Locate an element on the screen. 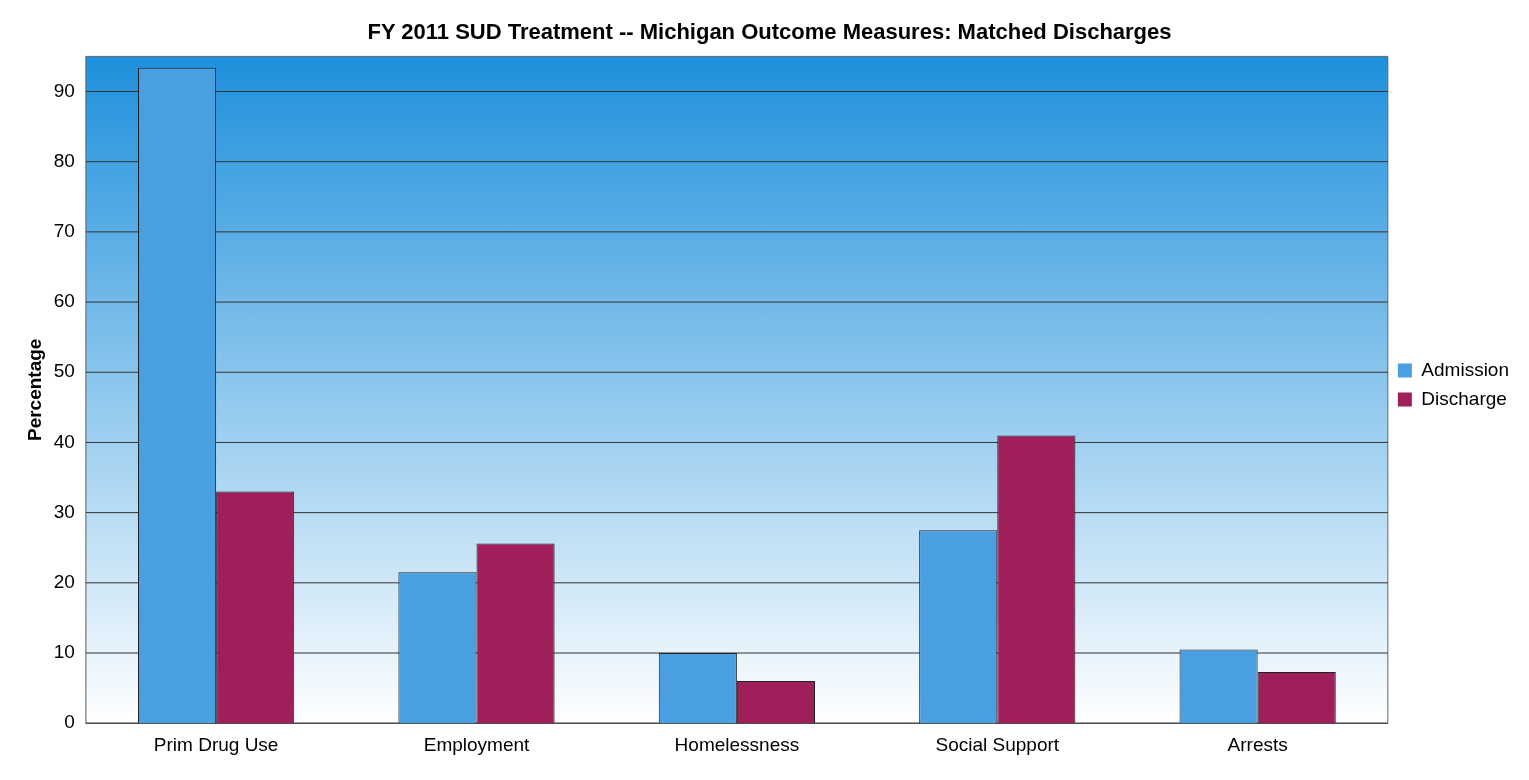 The width and height of the screenshot is (1529, 780). y-tick-label: 90 is located at coordinates (64, 90).